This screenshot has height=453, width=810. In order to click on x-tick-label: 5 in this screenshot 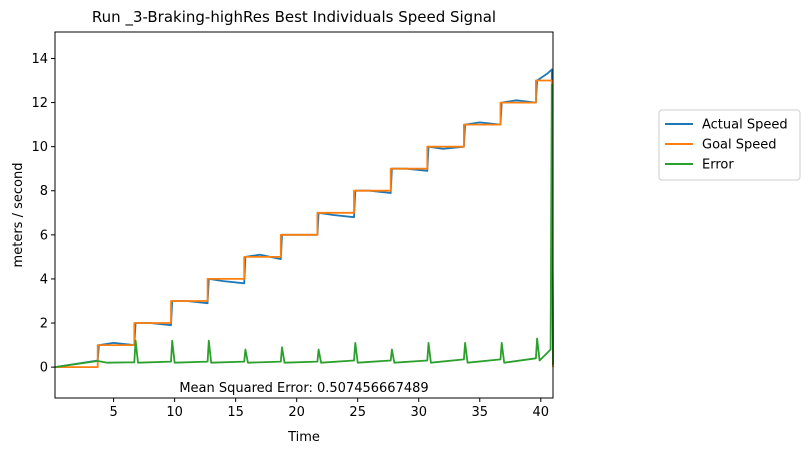, I will do `click(113, 412)`.